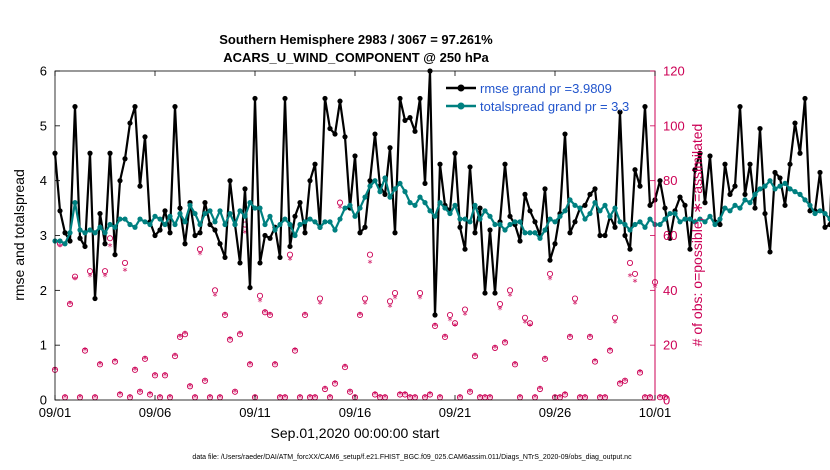  Describe the element at coordinates (43, 290) in the screenshot. I see `y-left-tick-label: 2` at that location.